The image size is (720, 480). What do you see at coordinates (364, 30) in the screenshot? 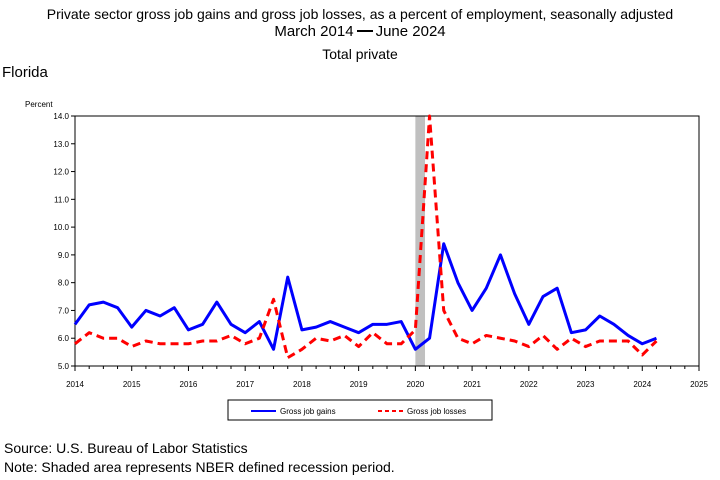
I see `range-dash` at bounding box center [364, 30].